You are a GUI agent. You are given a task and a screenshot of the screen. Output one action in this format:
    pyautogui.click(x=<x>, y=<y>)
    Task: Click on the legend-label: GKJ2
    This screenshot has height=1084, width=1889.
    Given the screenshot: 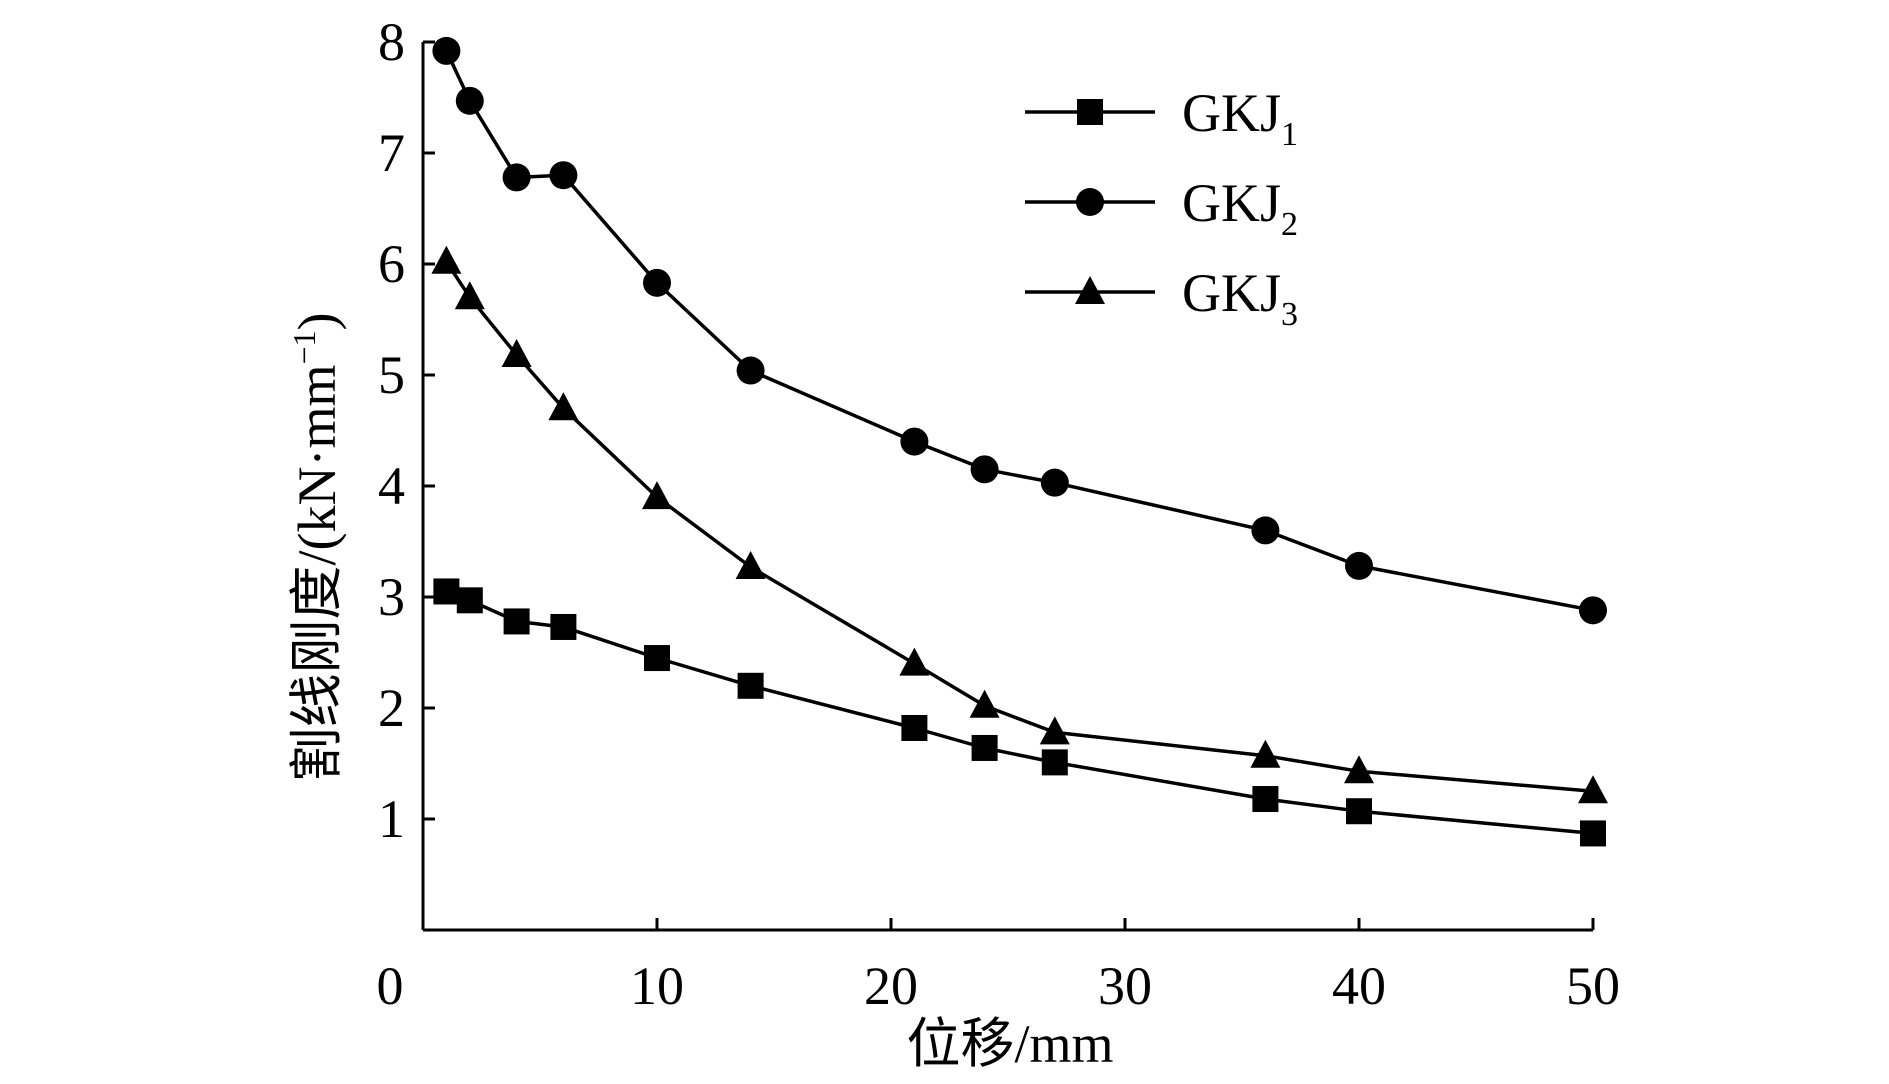 What is the action you would take?
    pyautogui.click(x=1240, y=208)
    